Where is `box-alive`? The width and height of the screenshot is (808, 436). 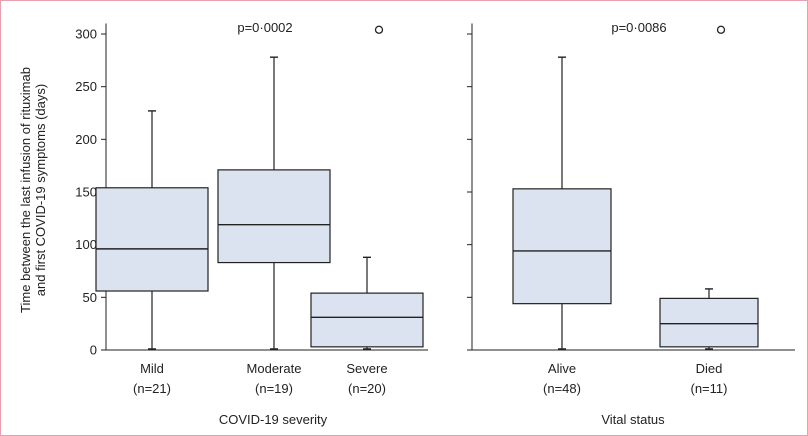 box-alive is located at coordinates (562, 203).